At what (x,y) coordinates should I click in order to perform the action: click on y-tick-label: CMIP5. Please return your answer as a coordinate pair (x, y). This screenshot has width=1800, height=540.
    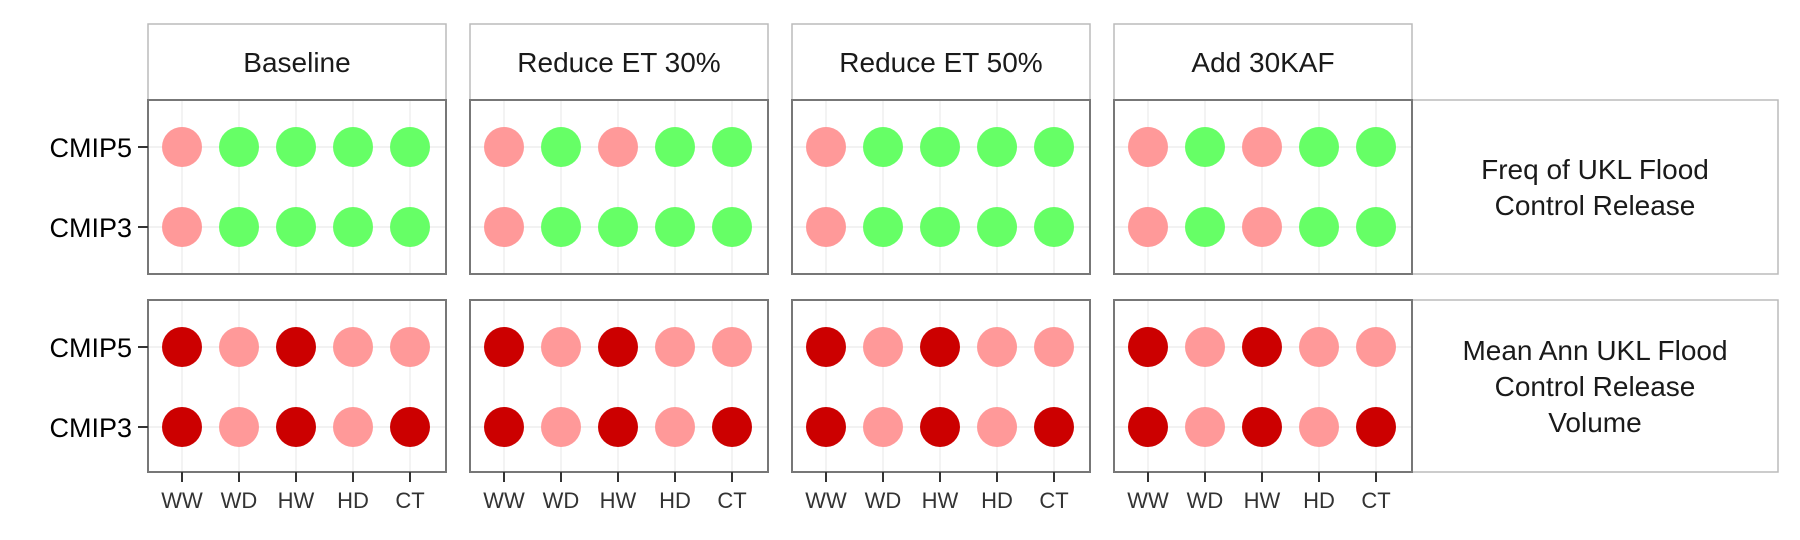
    Looking at the image, I should click on (90, 148).